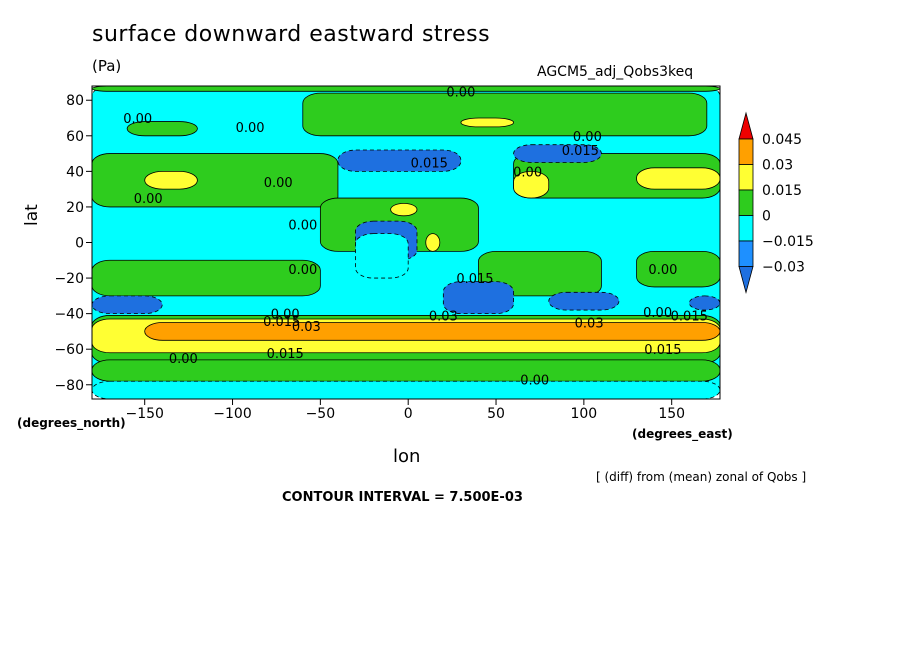 This screenshot has width=904, height=654. What do you see at coordinates (783, 268) in the screenshot?
I see `colorbar-label: −0.03` at bounding box center [783, 268].